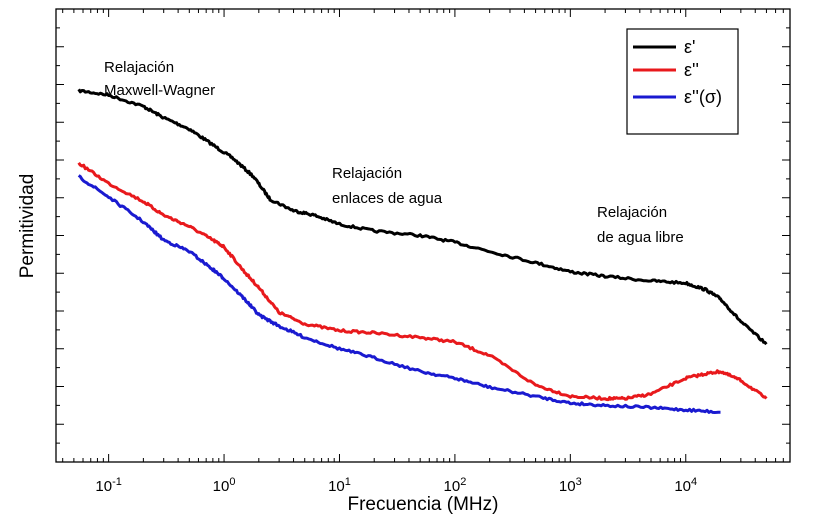 Image resolution: width=813 pixels, height=522 pixels. What do you see at coordinates (691, 70) in the screenshot?
I see `legend-label-eps-imag: ε''` at bounding box center [691, 70].